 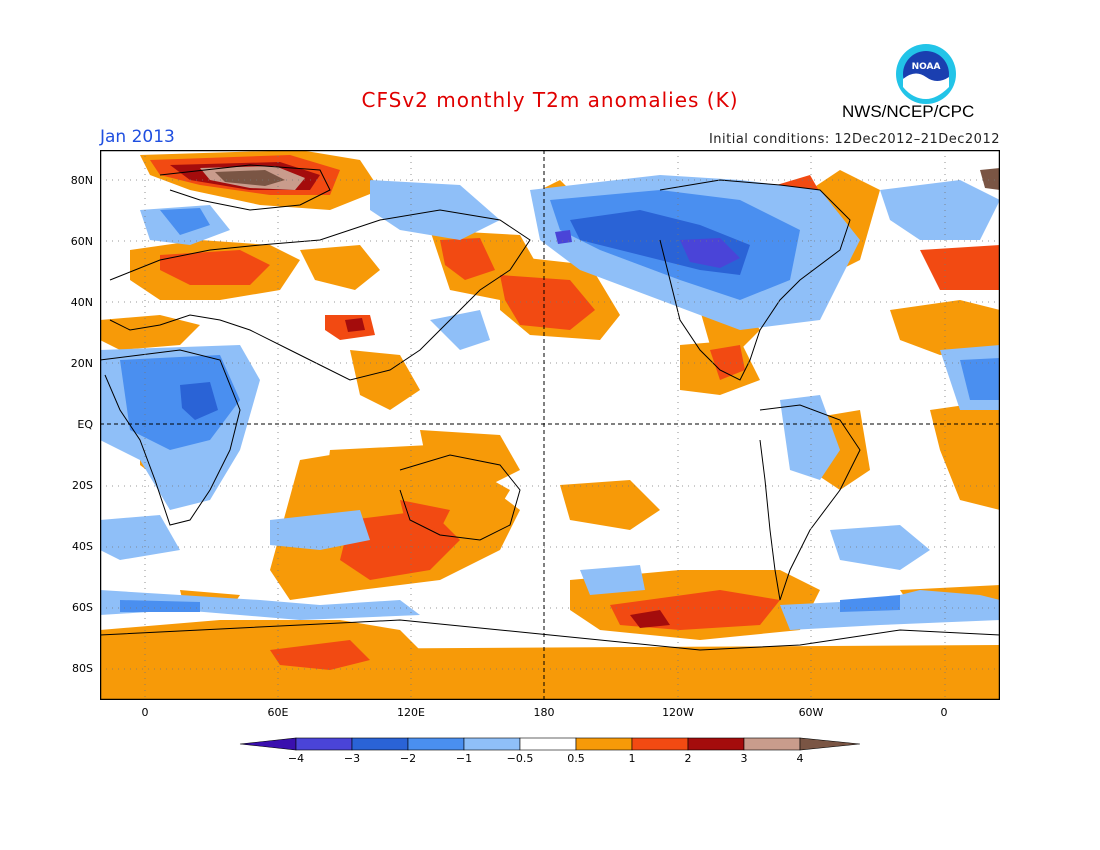 I want to click on lat-label-60s: 60S, so click(x=82, y=607).